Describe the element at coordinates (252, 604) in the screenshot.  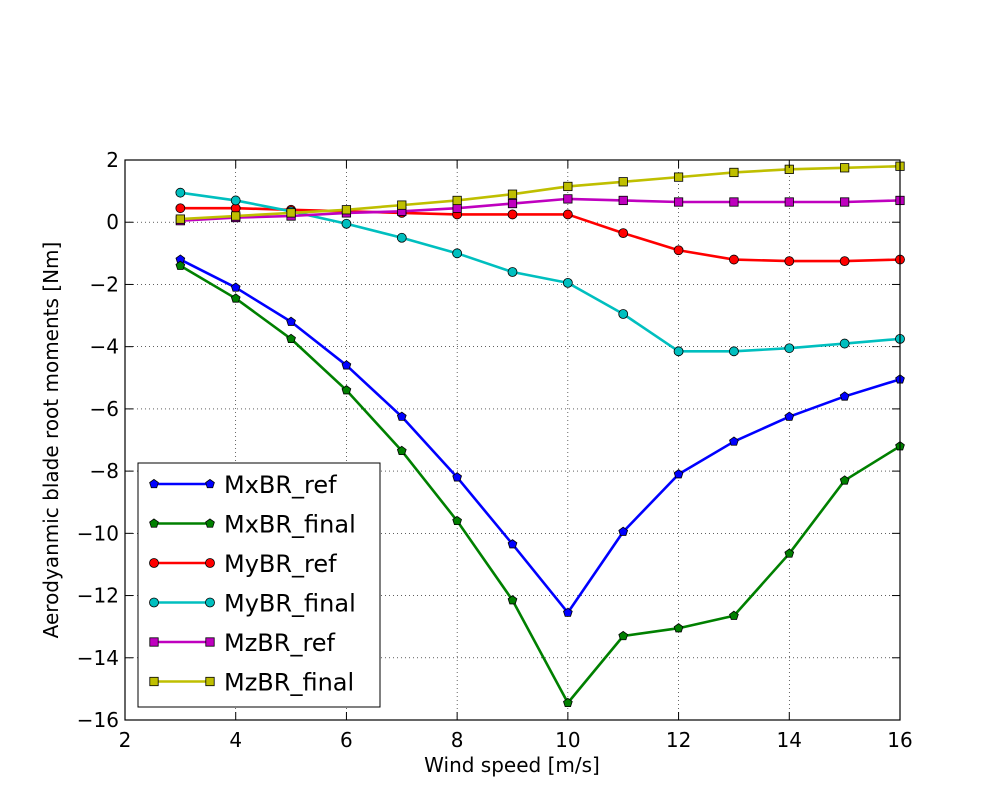
I see `legend-item: MyBR_final` at that location.